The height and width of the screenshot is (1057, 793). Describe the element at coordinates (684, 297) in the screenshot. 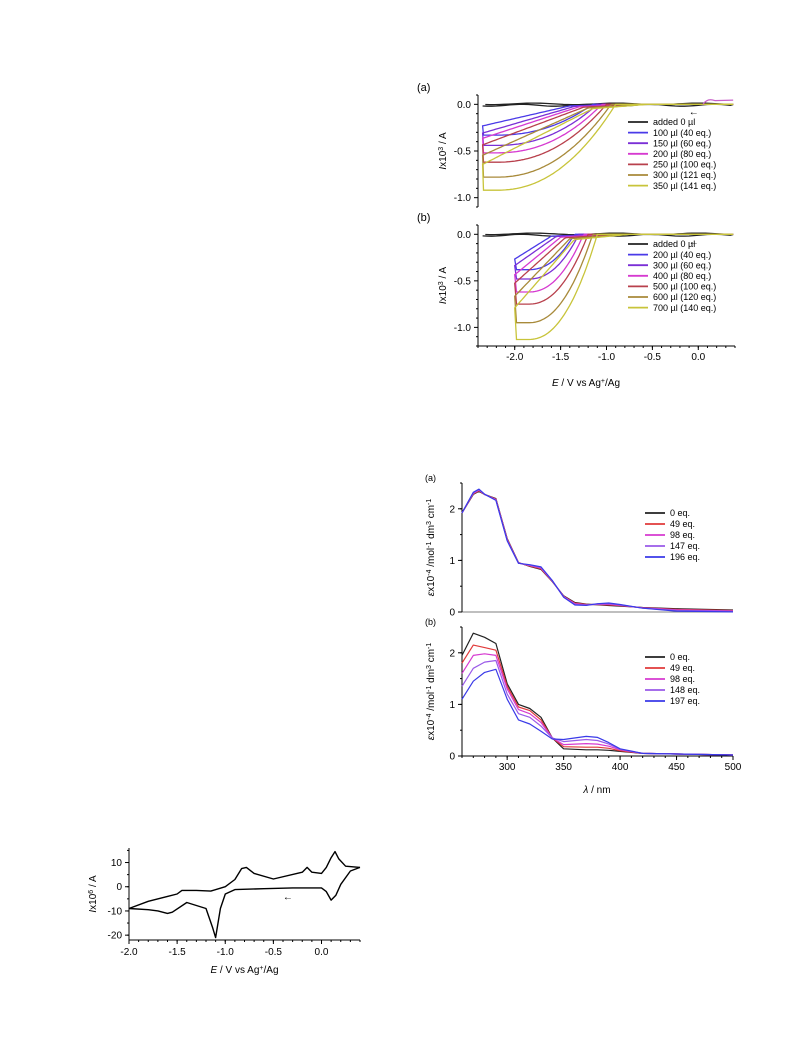

I see `legend-label-1-5: 600 µl (120 eq.)` at that location.